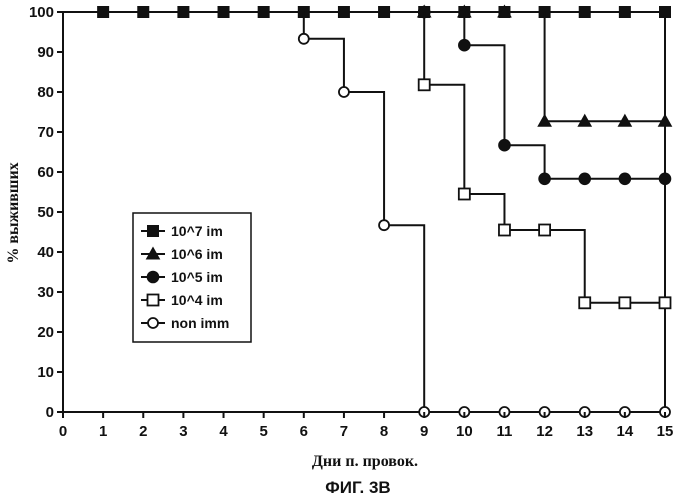 The height and width of the screenshot is (499, 680). What do you see at coordinates (103, 431) in the screenshot?
I see `x-tick-label: 1` at bounding box center [103, 431].